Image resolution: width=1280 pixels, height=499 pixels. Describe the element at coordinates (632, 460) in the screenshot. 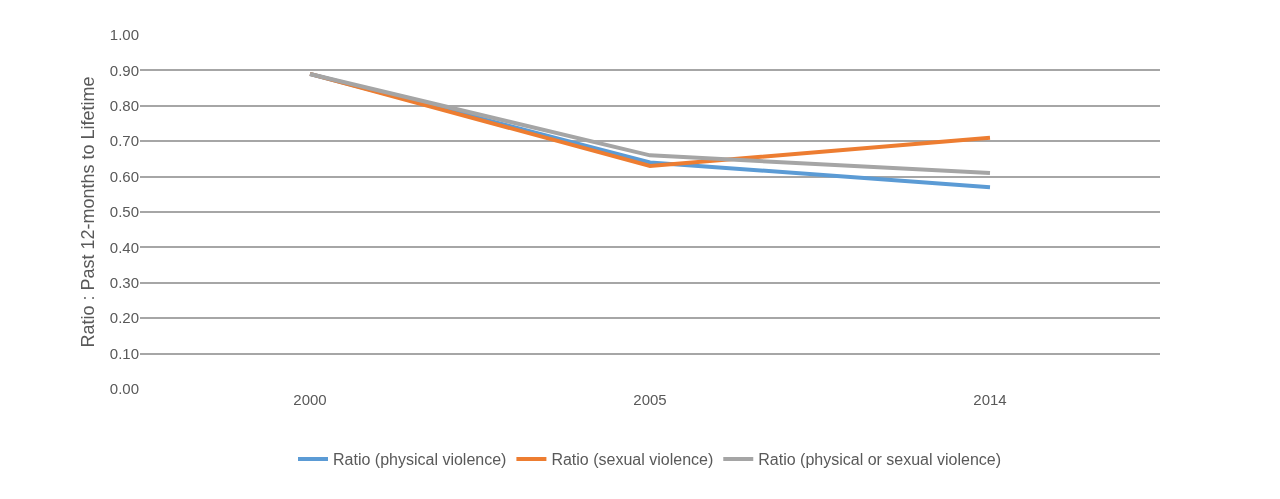

I see `legend-label: Ratio (sexual violence)` at that location.